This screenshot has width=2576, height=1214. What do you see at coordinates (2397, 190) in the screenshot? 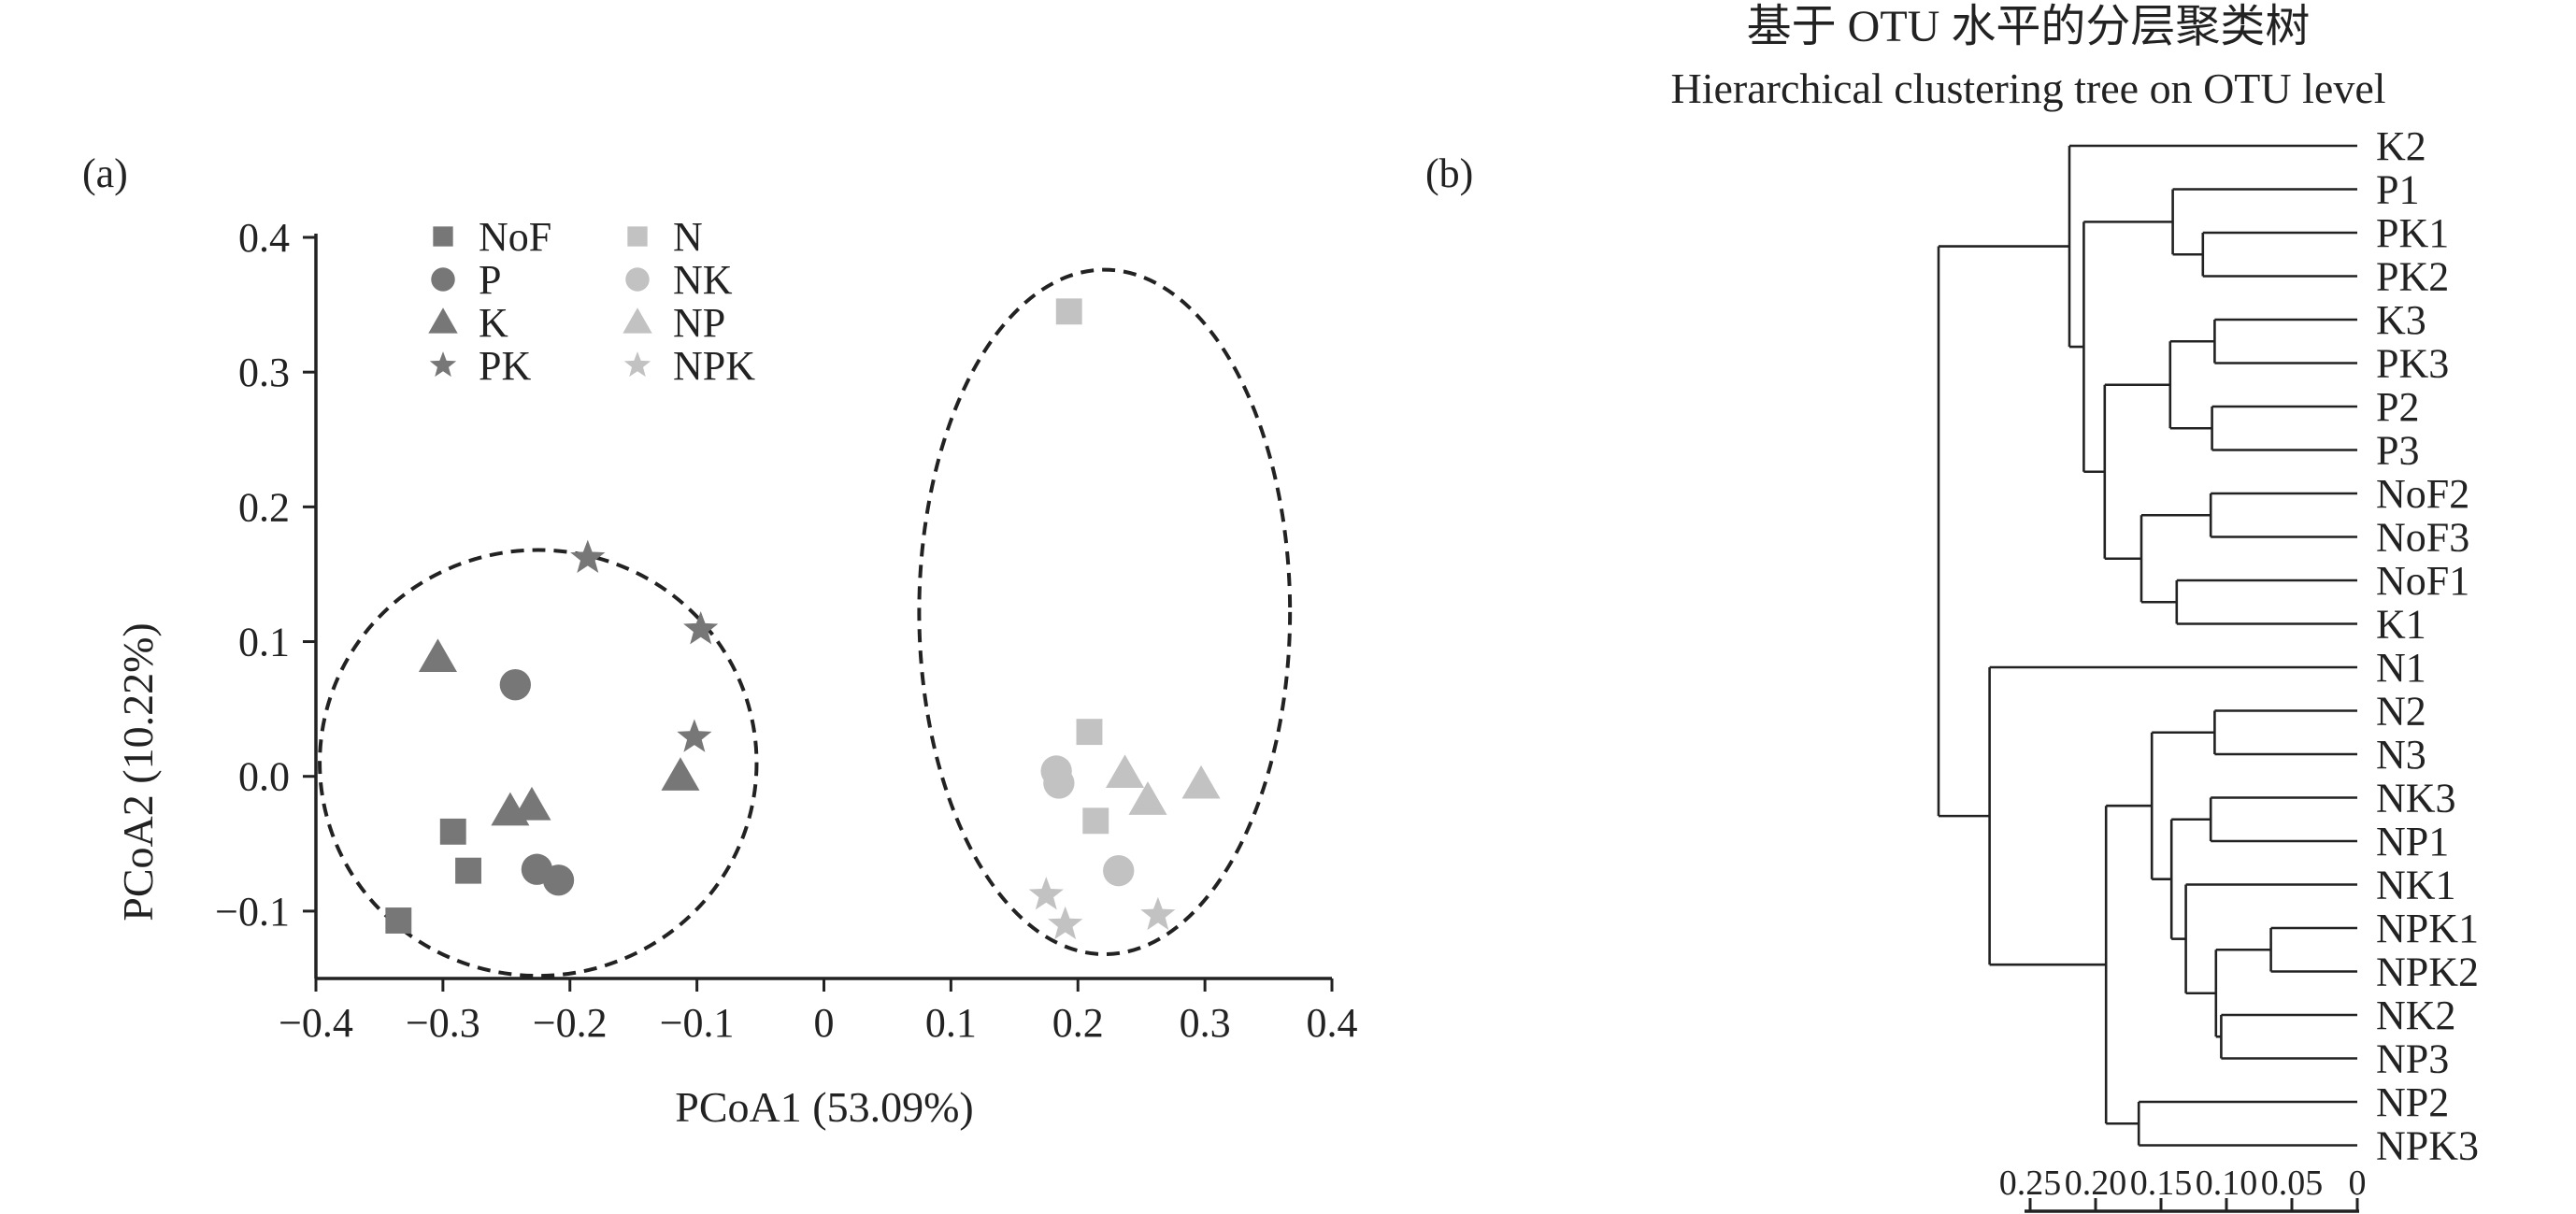
I see `leaf-label-p1: P1` at bounding box center [2397, 190].